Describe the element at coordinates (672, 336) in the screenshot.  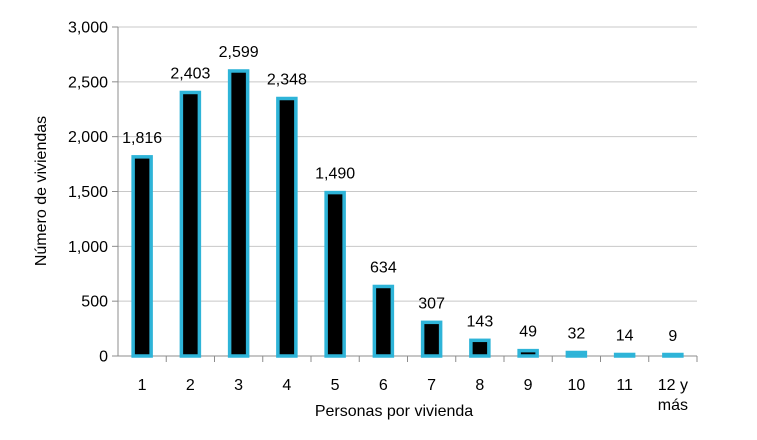
I see `data-label: 9` at that location.